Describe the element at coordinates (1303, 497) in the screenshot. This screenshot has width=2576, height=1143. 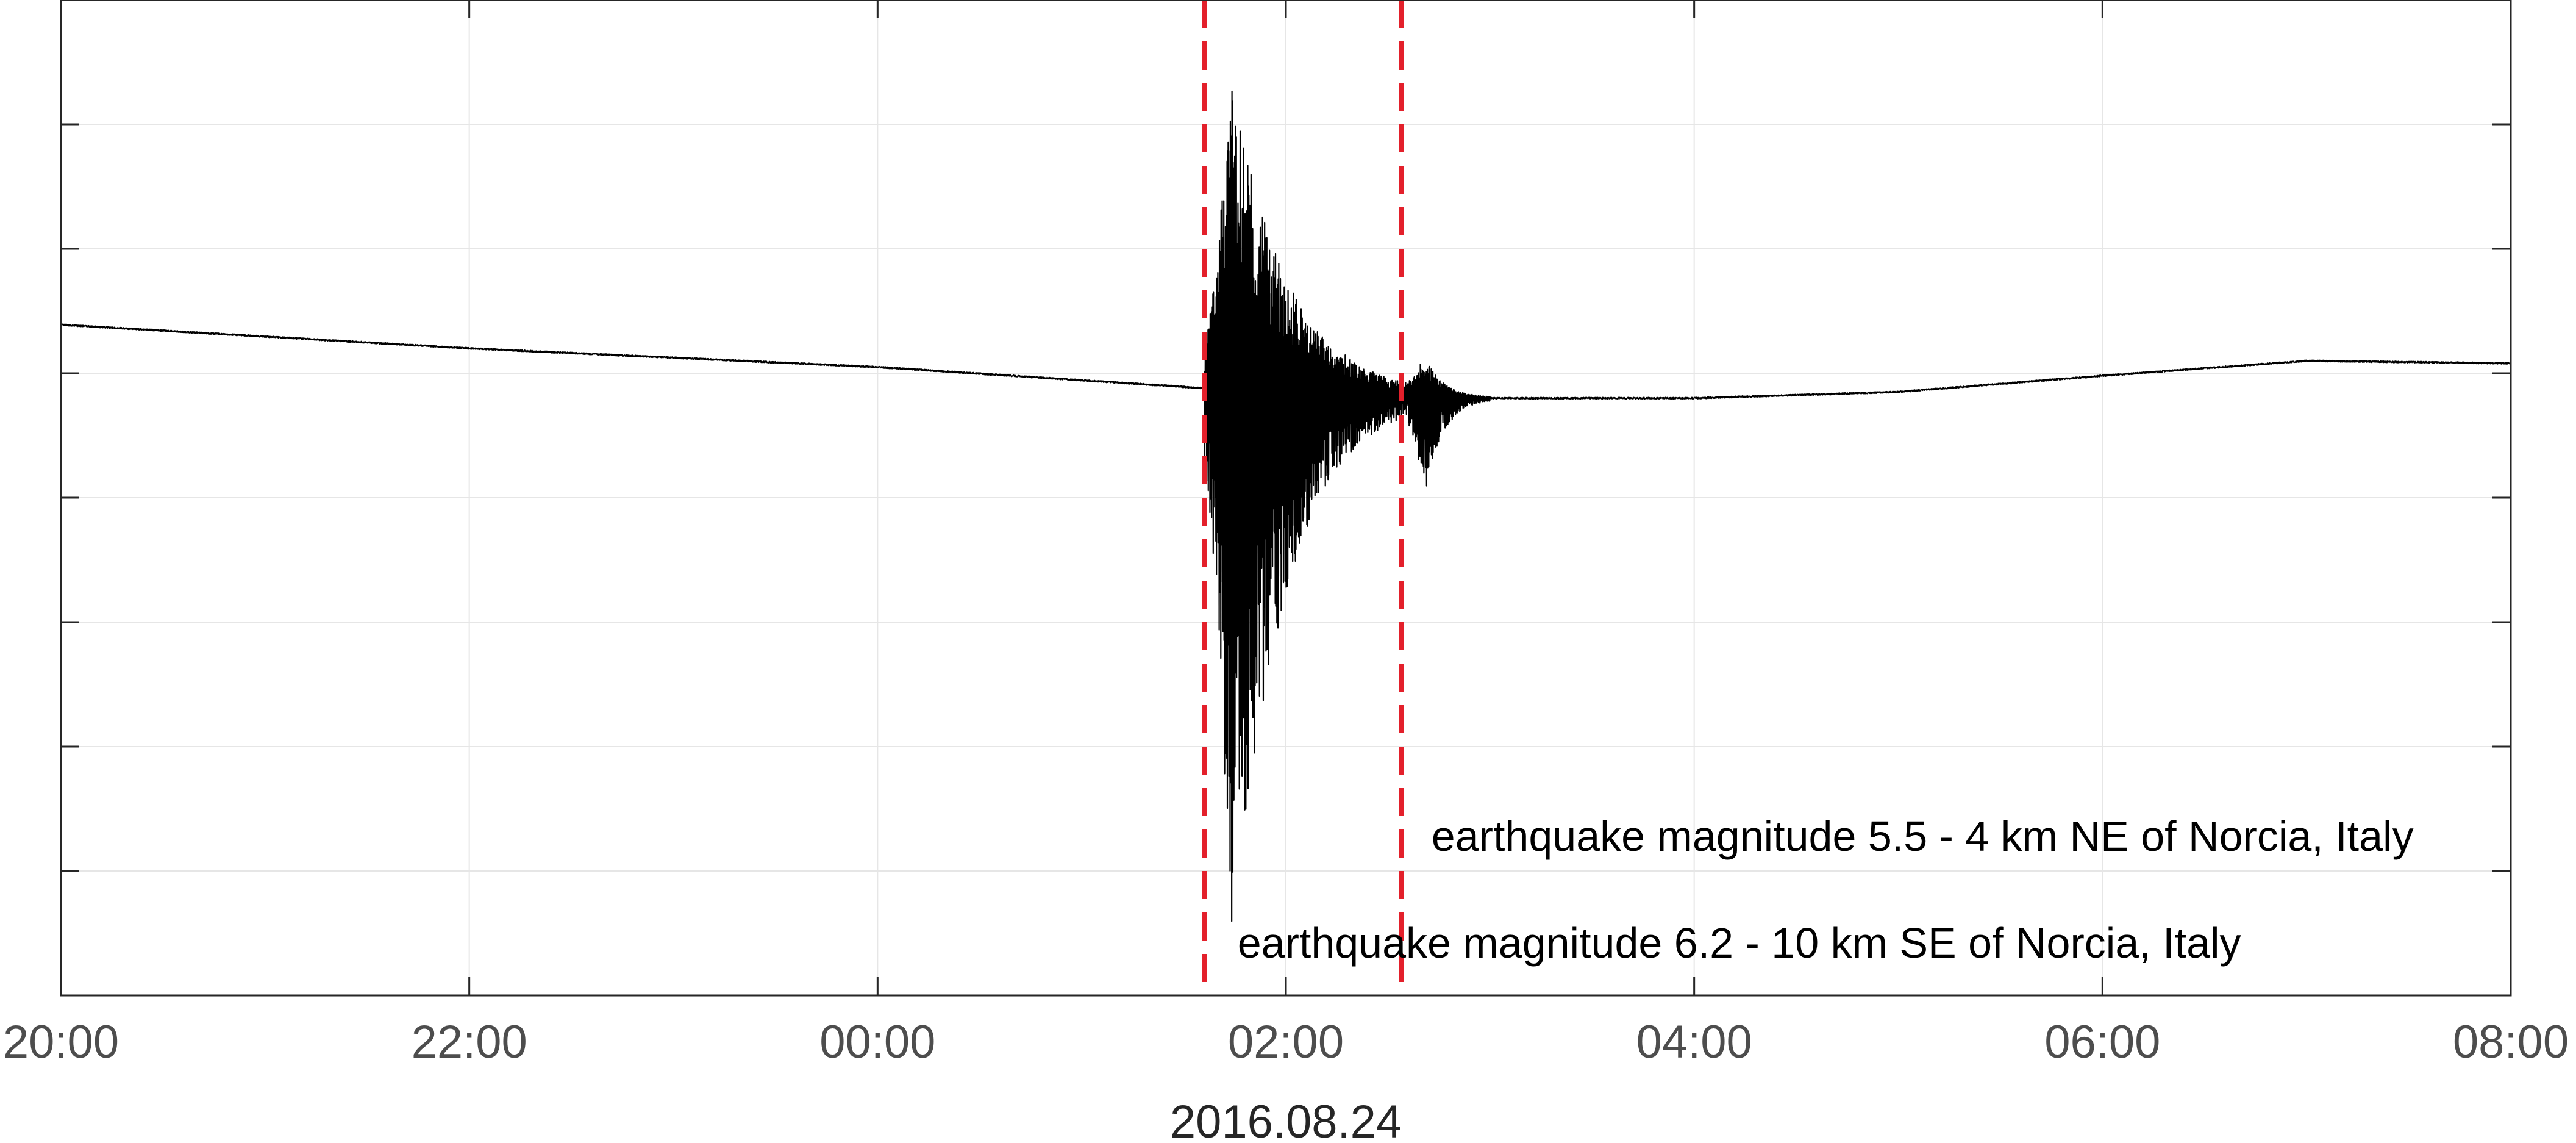
I see `event-markers` at that location.